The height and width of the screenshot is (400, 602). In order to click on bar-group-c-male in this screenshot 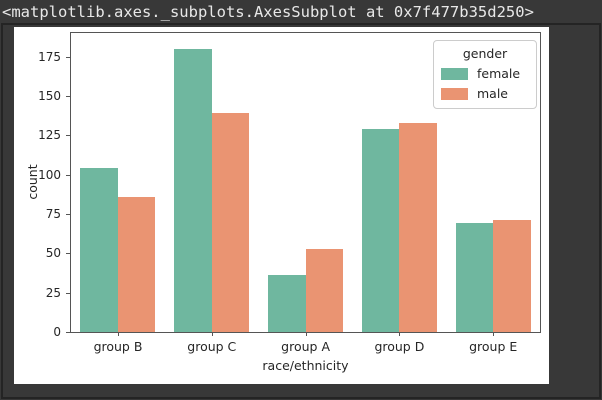, I will do `click(230, 222)`.